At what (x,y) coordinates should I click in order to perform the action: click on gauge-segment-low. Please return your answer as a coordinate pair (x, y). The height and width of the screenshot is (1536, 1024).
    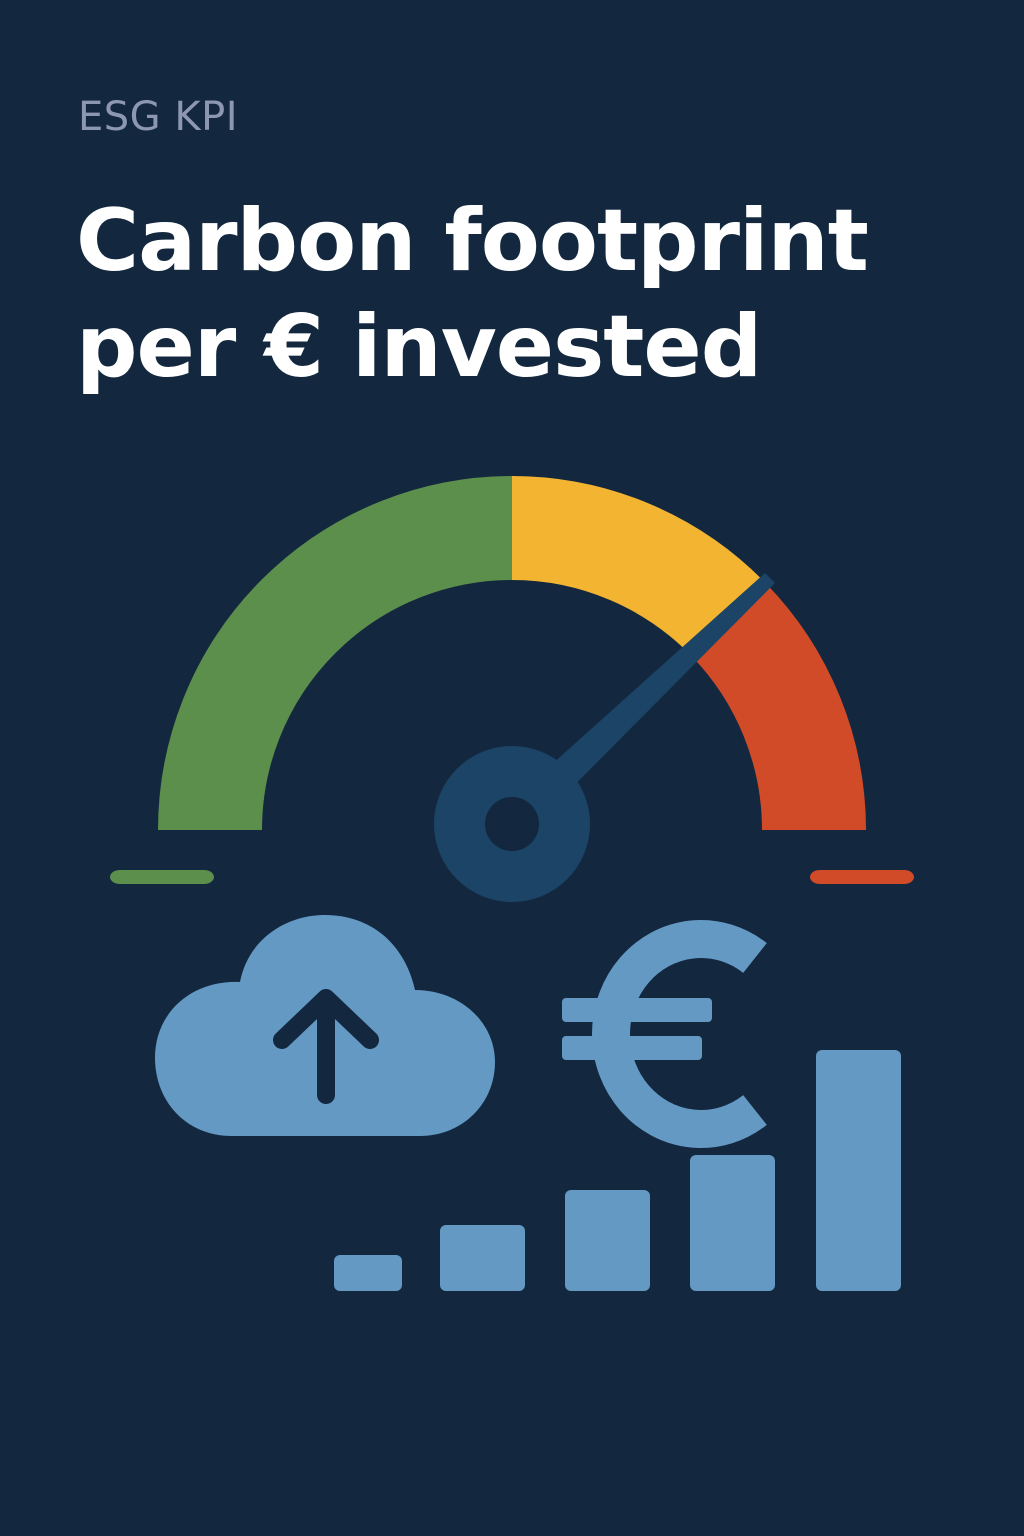
    Looking at the image, I should click on (335, 653).